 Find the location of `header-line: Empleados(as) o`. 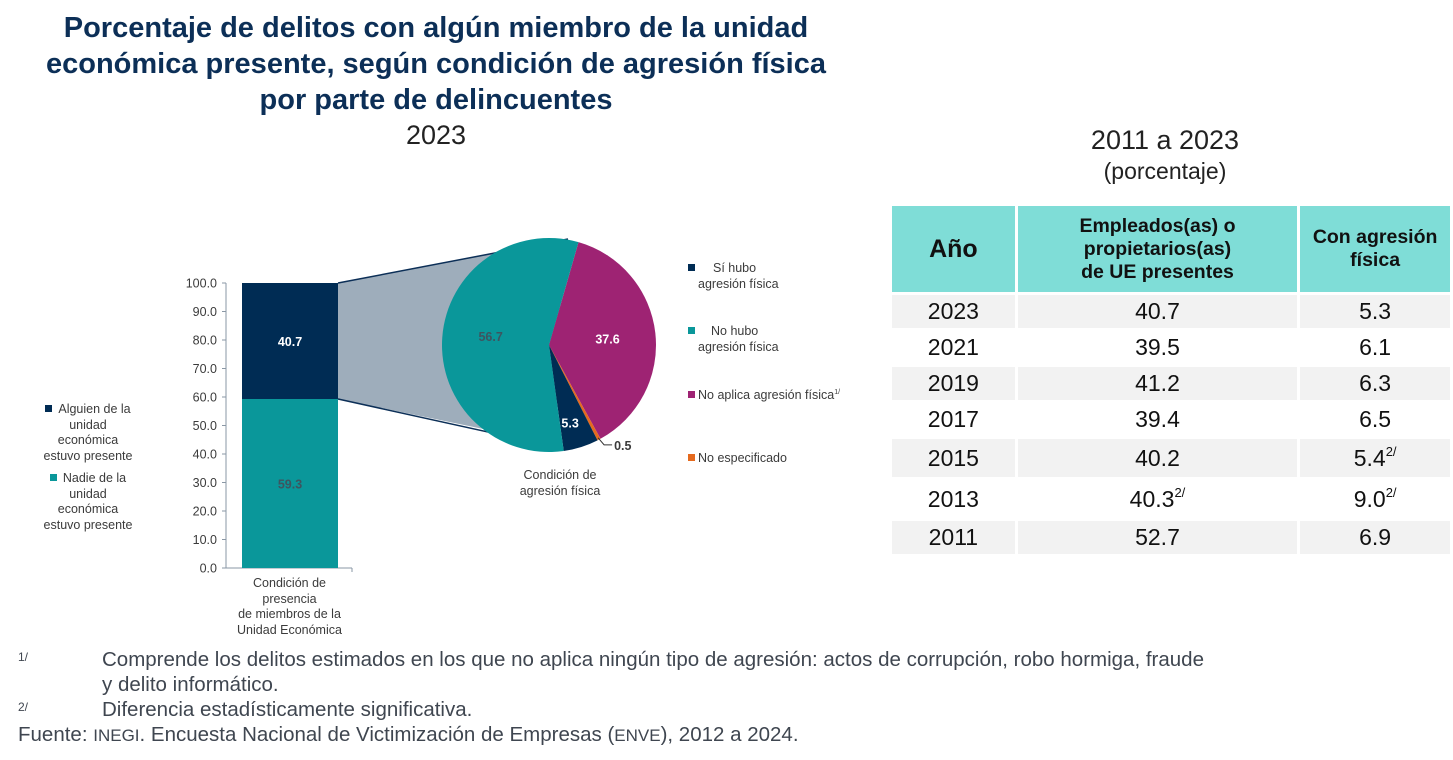

header-line: Empleados(as) o is located at coordinates (1157, 225).